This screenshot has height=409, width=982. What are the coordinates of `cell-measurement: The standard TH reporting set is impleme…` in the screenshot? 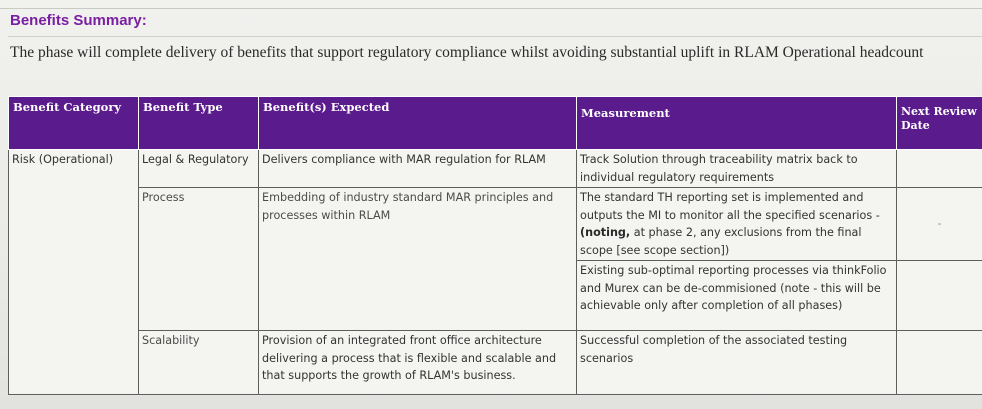 It's located at (736, 224).